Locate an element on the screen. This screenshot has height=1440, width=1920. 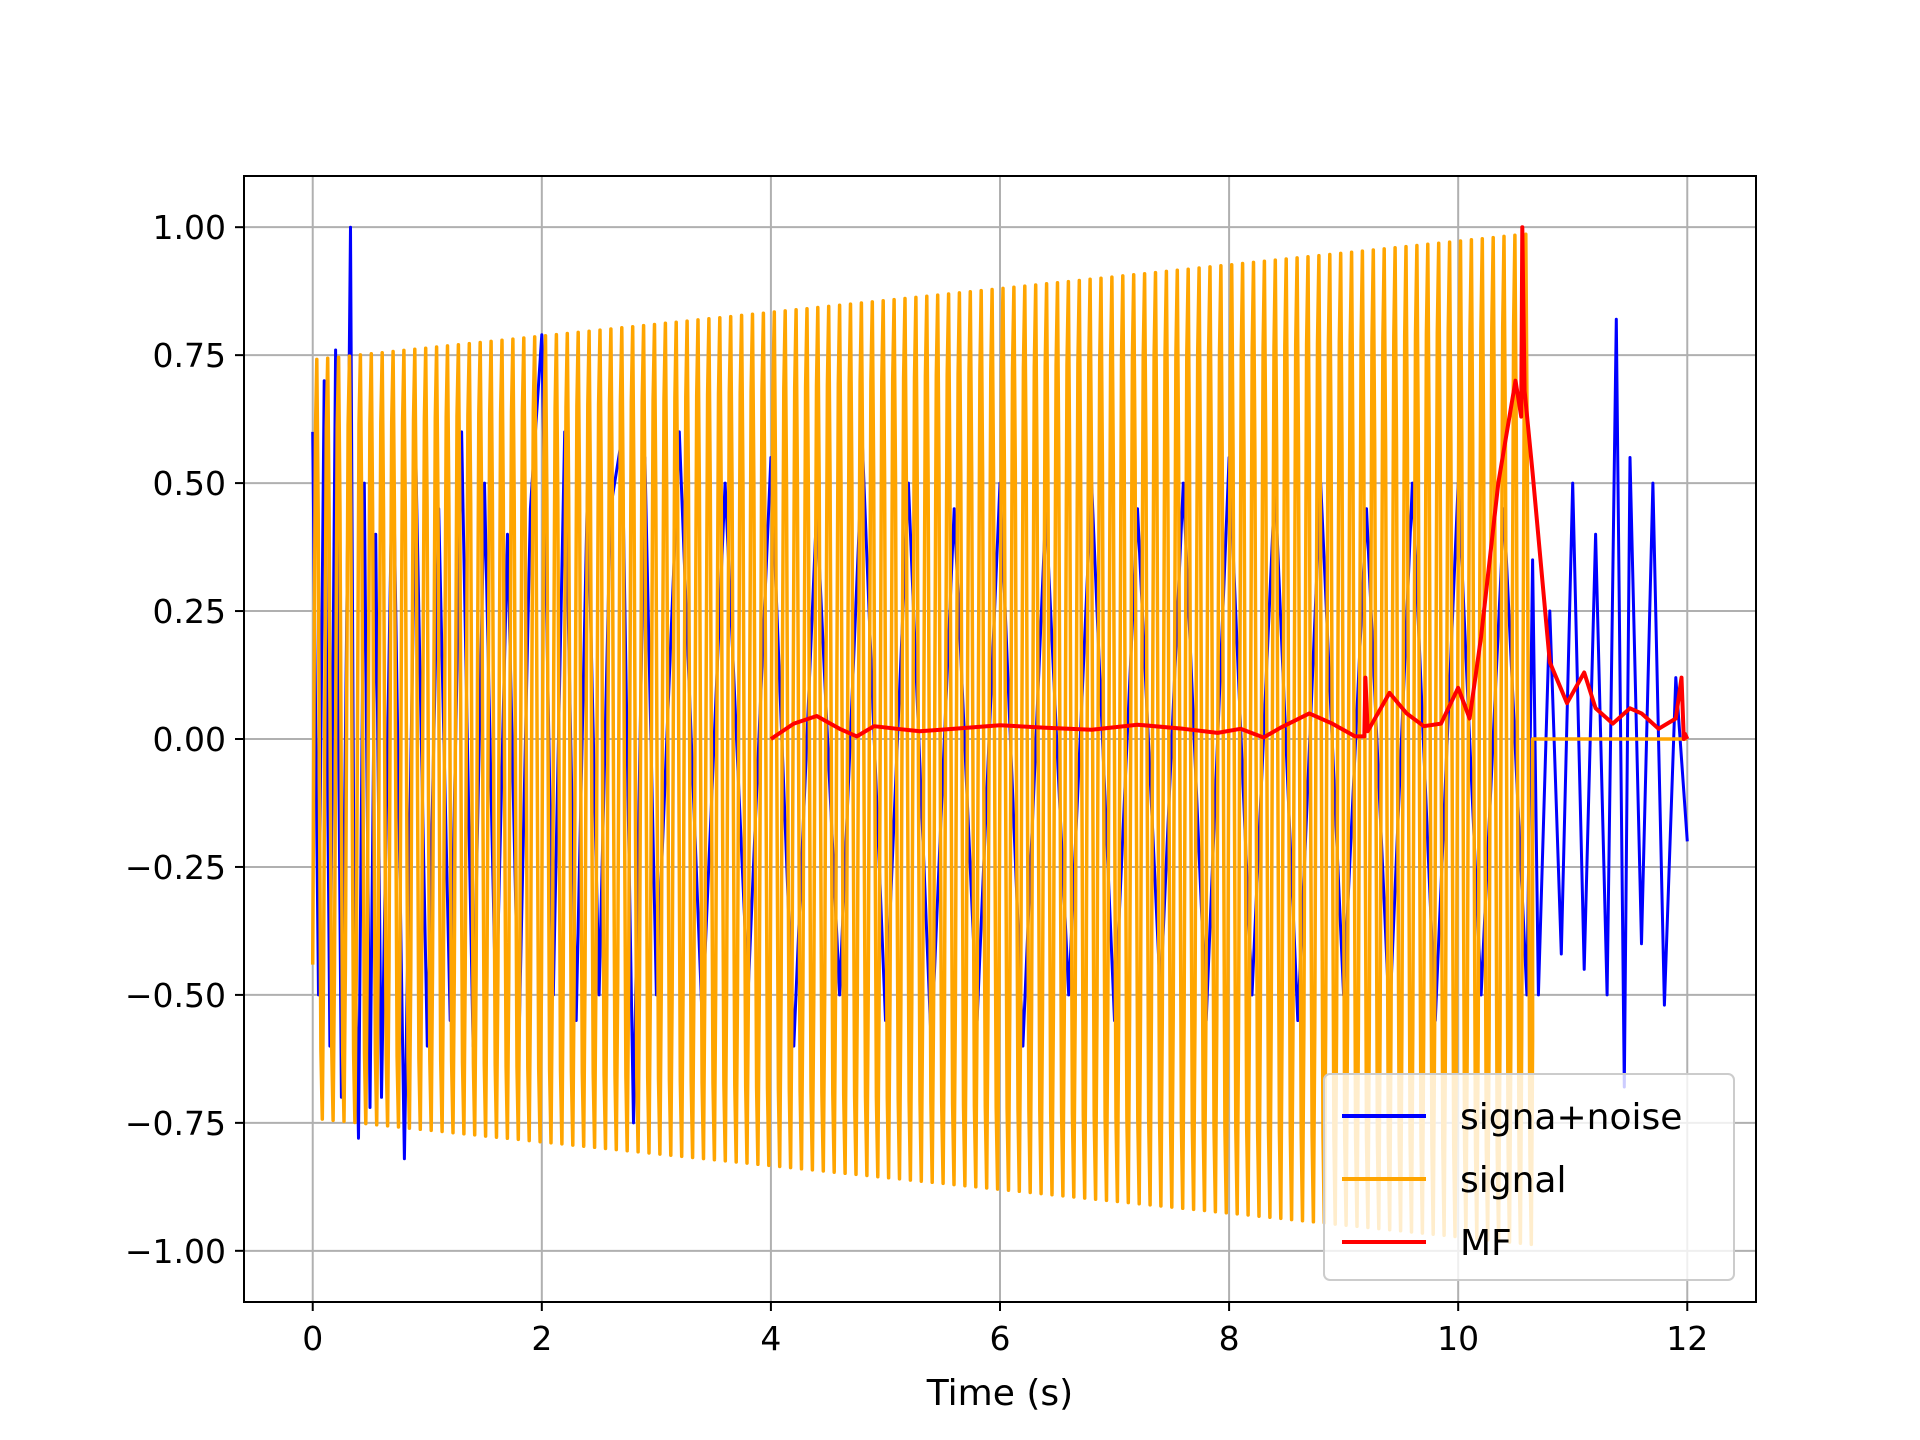
y-tick-label: −0.75 is located at coordinates (175, 1123).